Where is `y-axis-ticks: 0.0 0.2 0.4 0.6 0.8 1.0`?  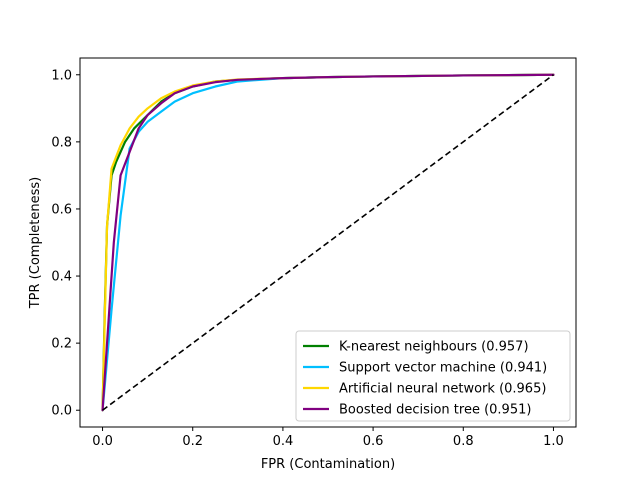 y-axis-ticks: 0.0 0.2 0.4 0.6 0.8 1.0 is located at coordinates (65, 243).